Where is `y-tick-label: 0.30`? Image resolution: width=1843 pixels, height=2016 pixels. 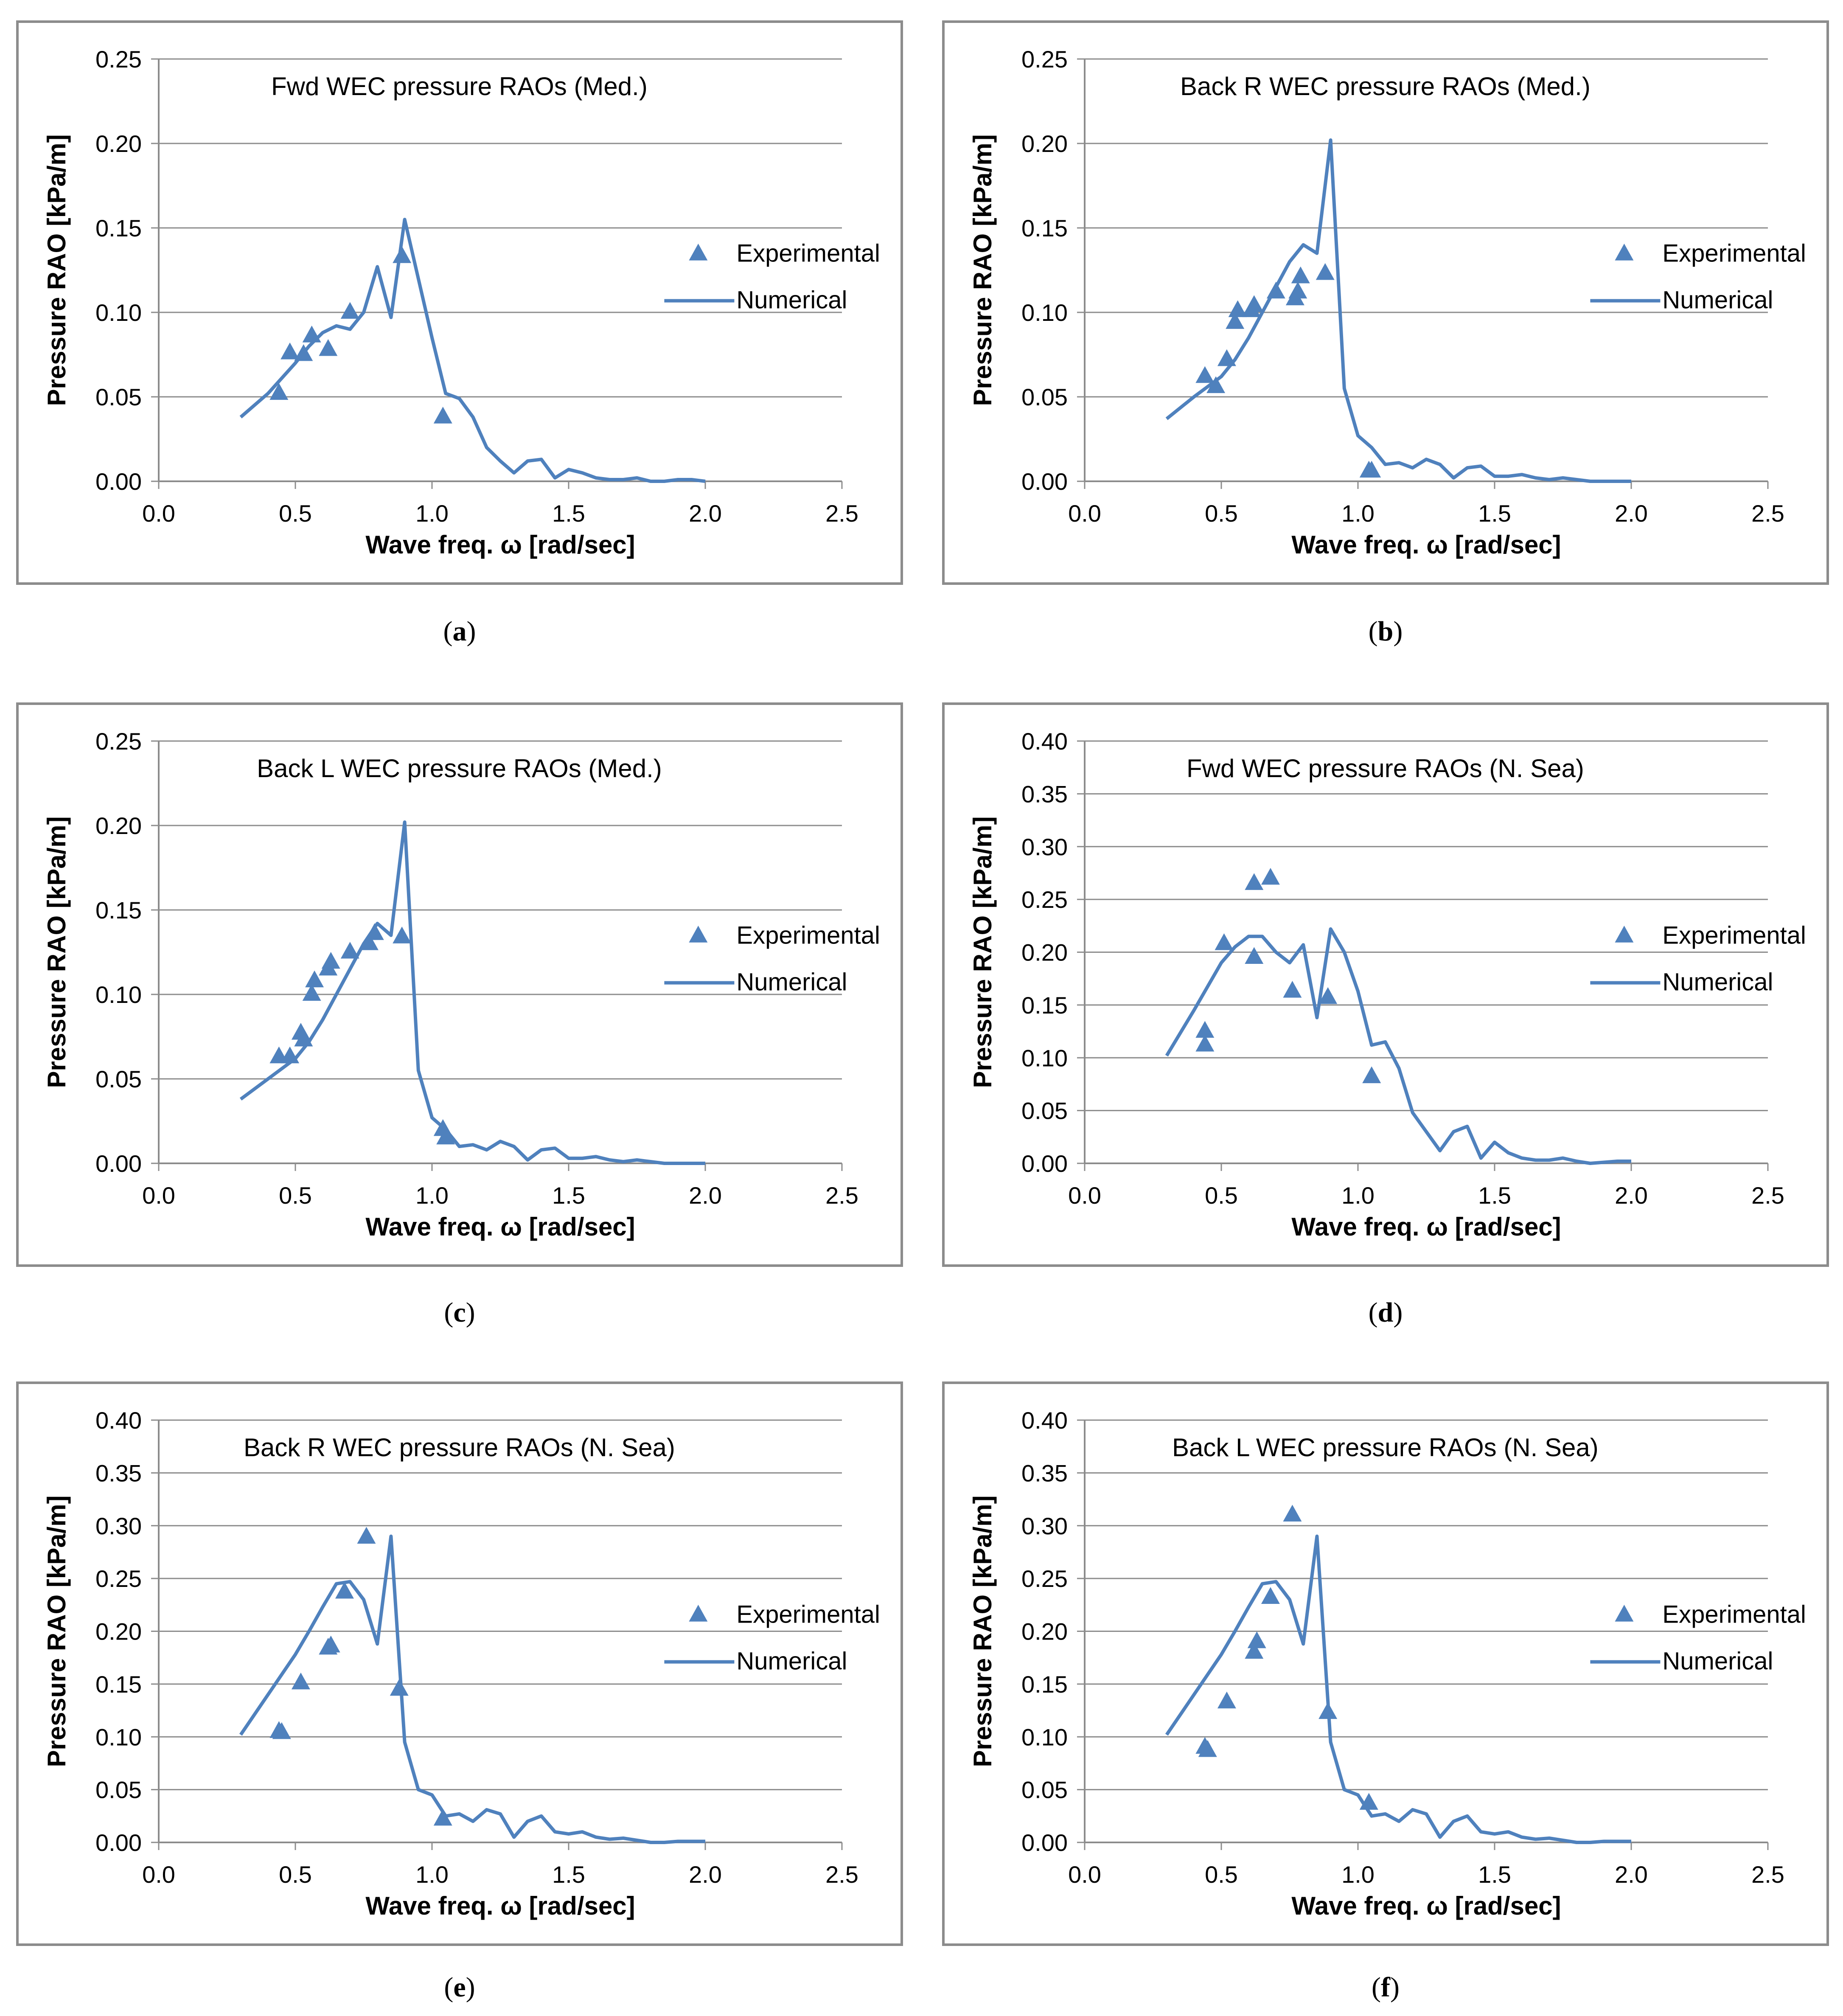 y-tick-label: 0.30 is located at coordinates (1044, 1526).